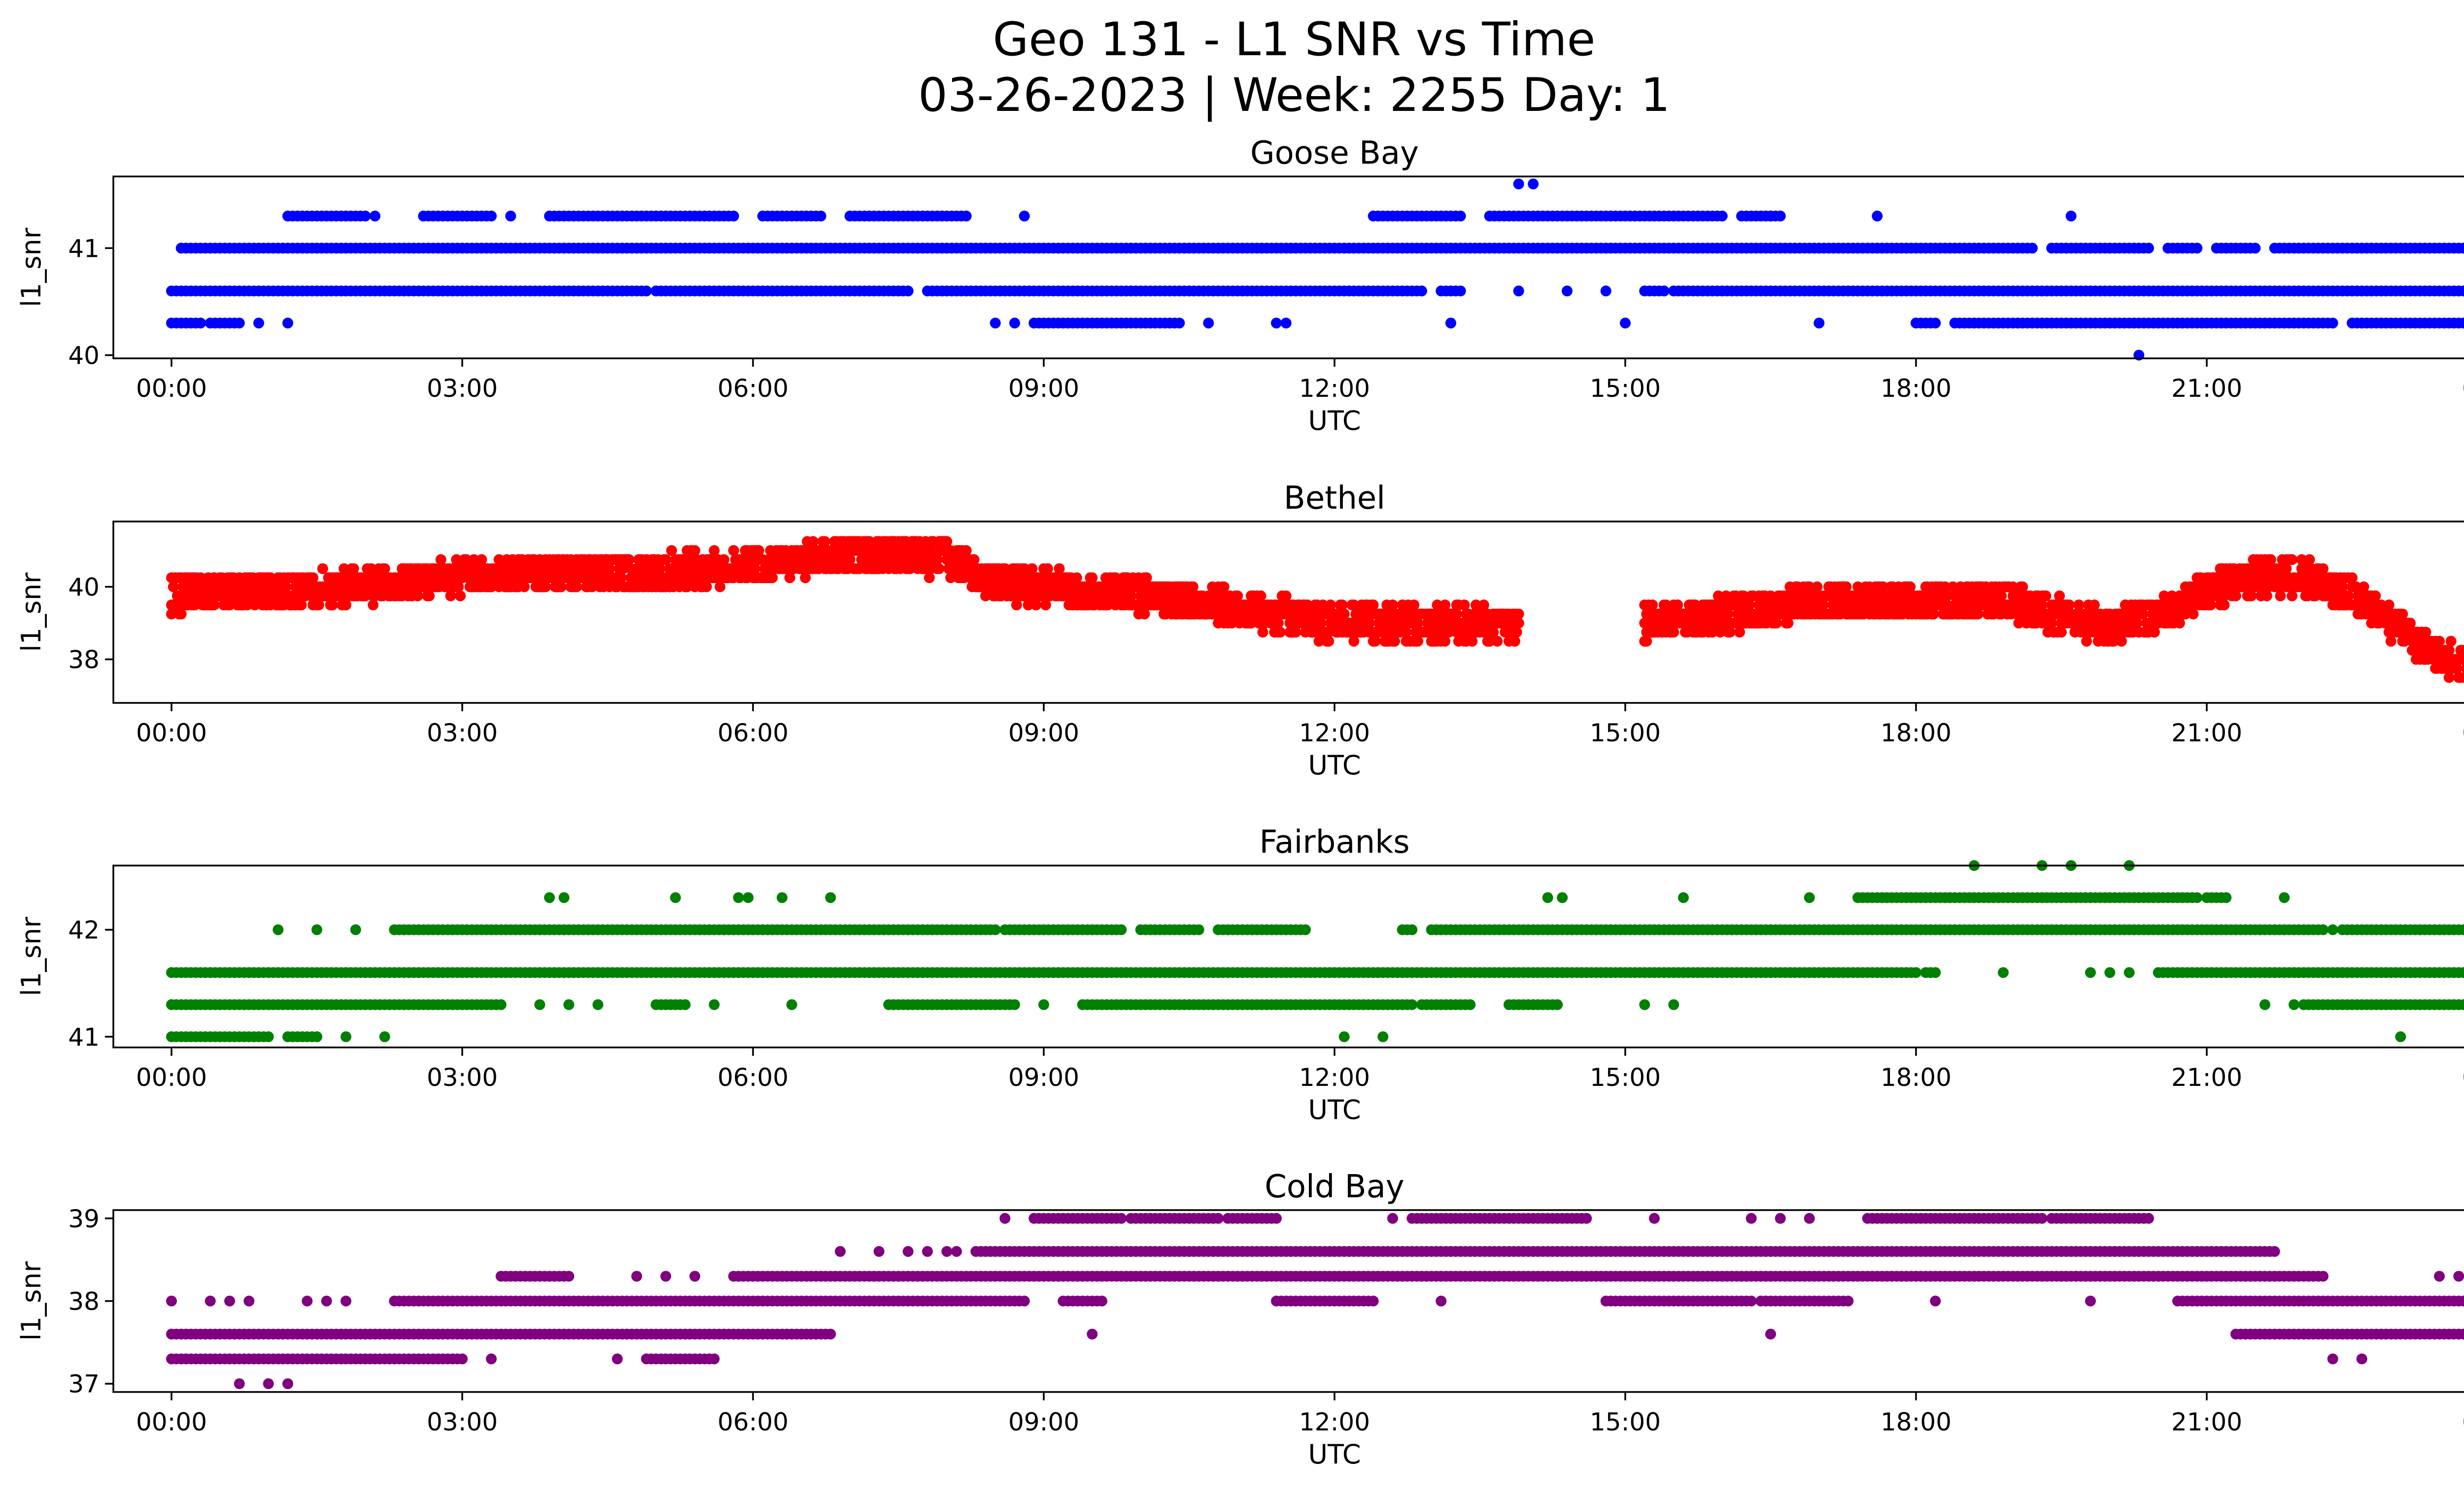  I want to click on series-fairbanks, so click(1315, 951).